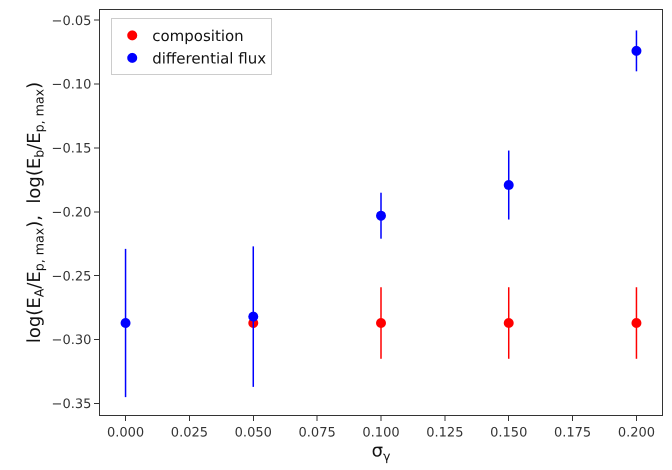  Describe the element at coordinates (72, 276) in the screenshot. I see `y-tick-label: −0.25` at that location.